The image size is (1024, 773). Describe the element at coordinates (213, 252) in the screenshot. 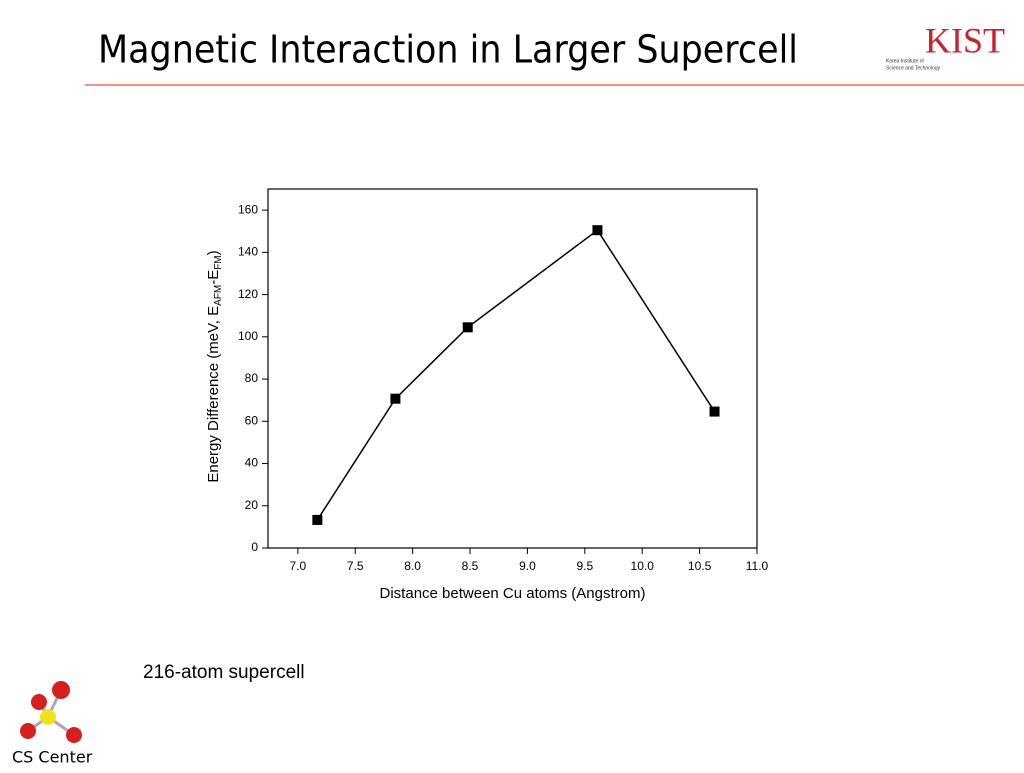

I see `y-axis-label-part: )` at that location.